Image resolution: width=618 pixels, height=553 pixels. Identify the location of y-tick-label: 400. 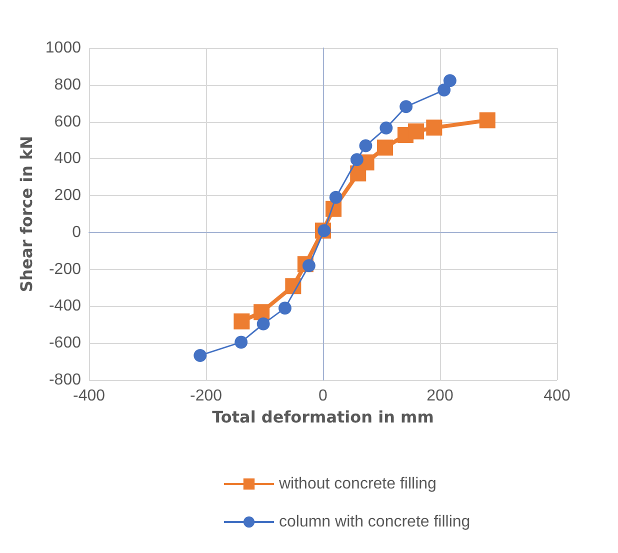
(68, 159).